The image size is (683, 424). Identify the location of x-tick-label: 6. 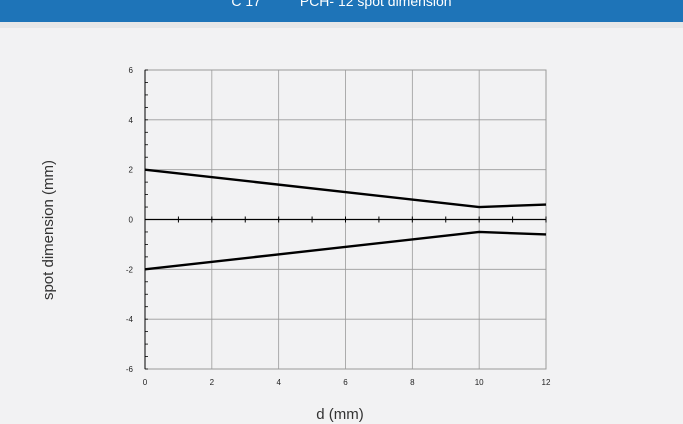
(345, 382).